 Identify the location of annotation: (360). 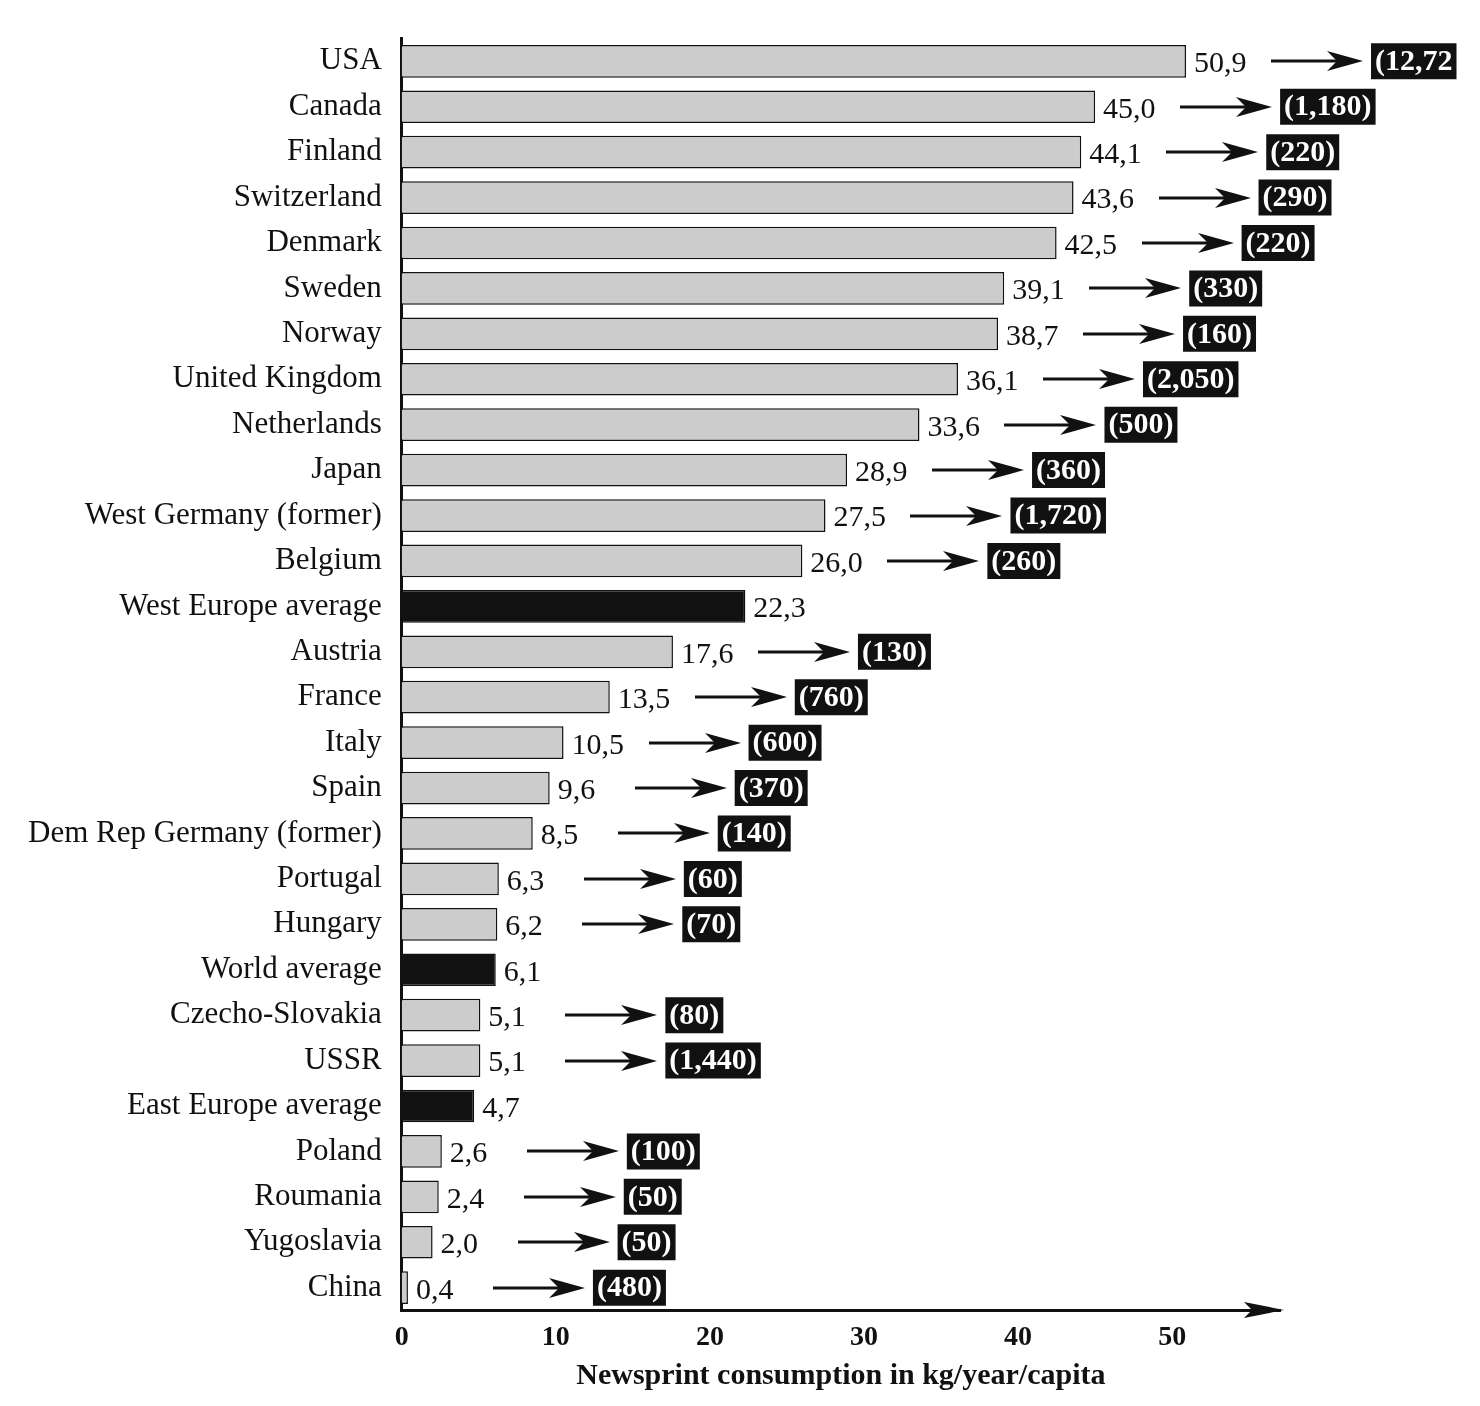
(1069, 468).